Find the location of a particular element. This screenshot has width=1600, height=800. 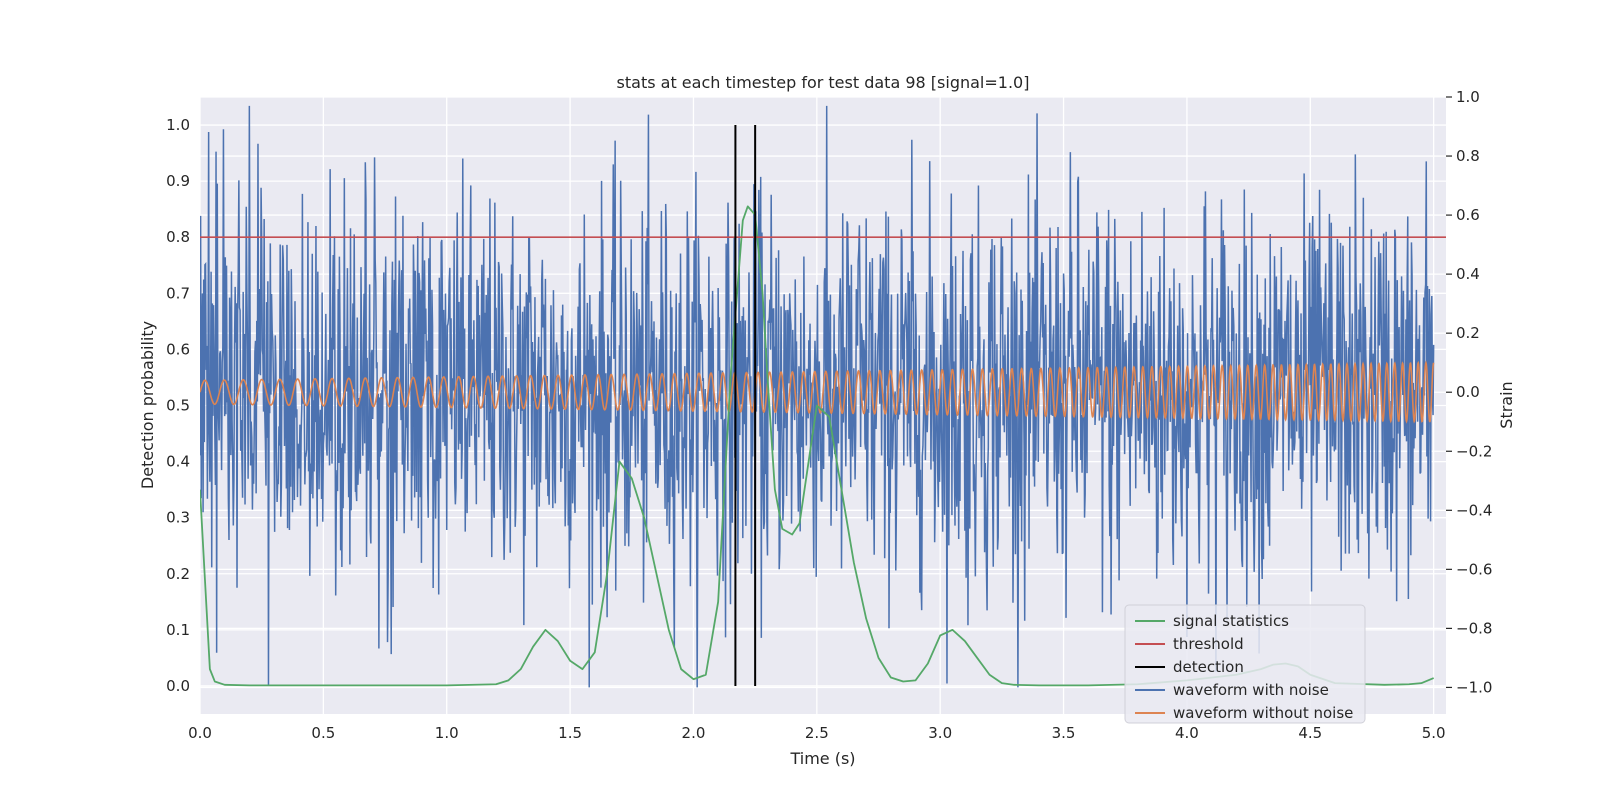

legend-box is located at coordinates (1245, 664).